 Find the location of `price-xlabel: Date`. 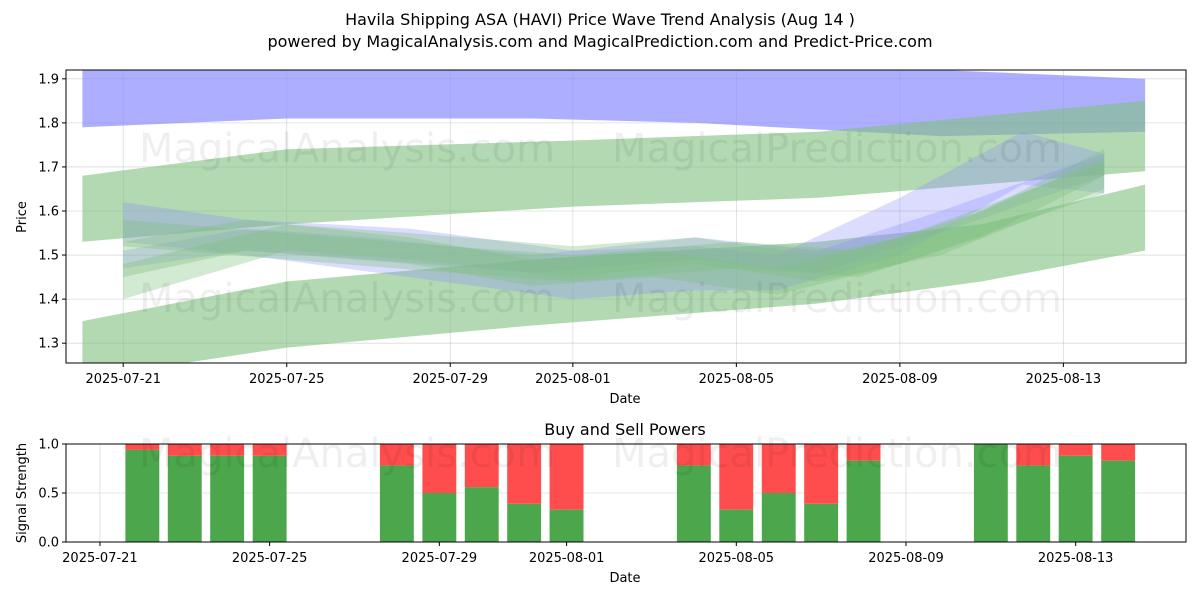

price-xlabel: Date is located at coordinates (624, 399).